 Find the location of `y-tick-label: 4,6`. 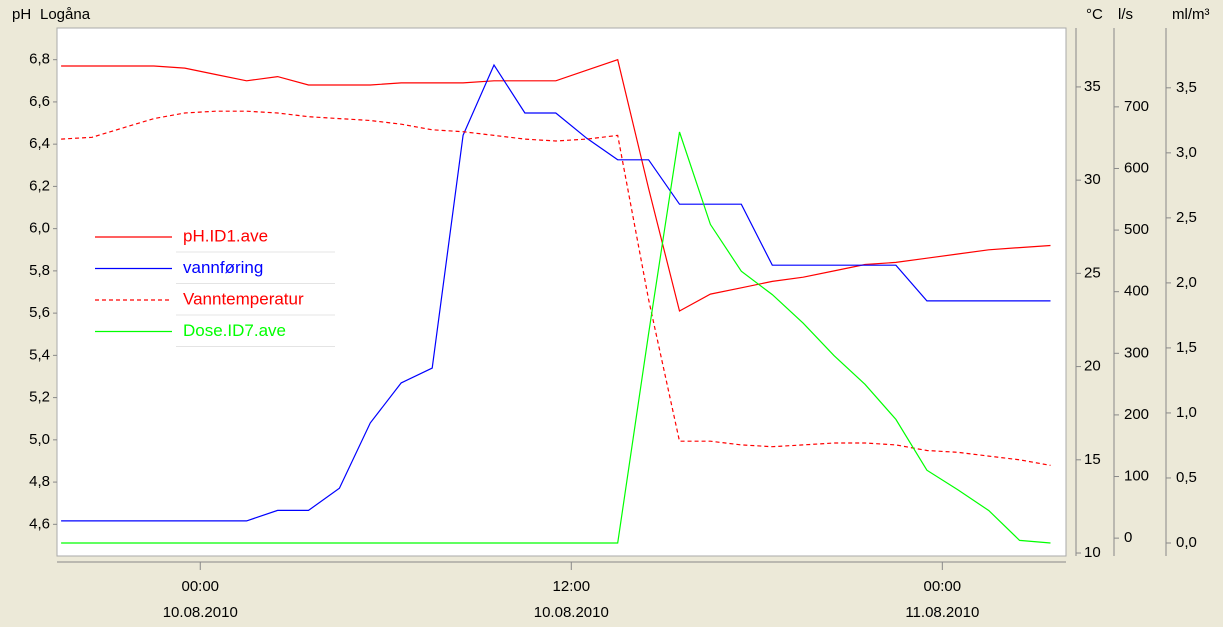

y-tick-label: 4,6 is located at coordinates (39, 523).